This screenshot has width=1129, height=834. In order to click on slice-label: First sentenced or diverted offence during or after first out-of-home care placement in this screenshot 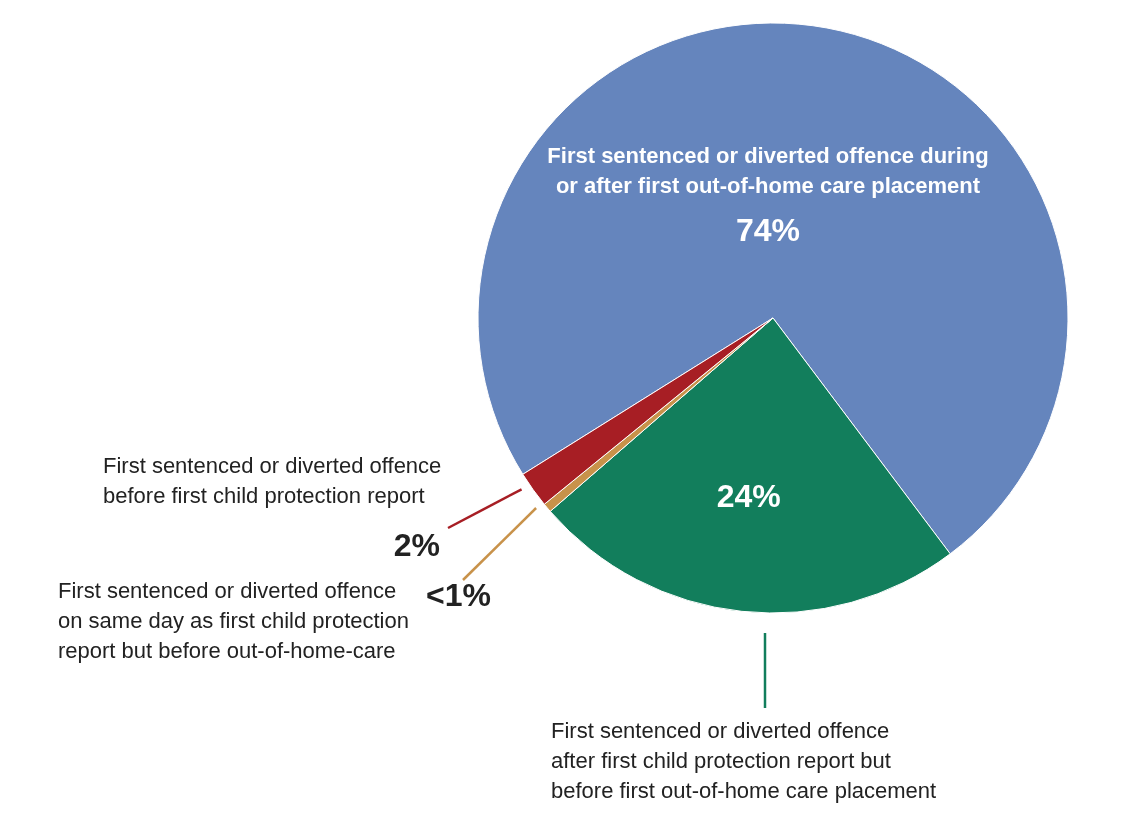, I will do `click(768, 170)`.